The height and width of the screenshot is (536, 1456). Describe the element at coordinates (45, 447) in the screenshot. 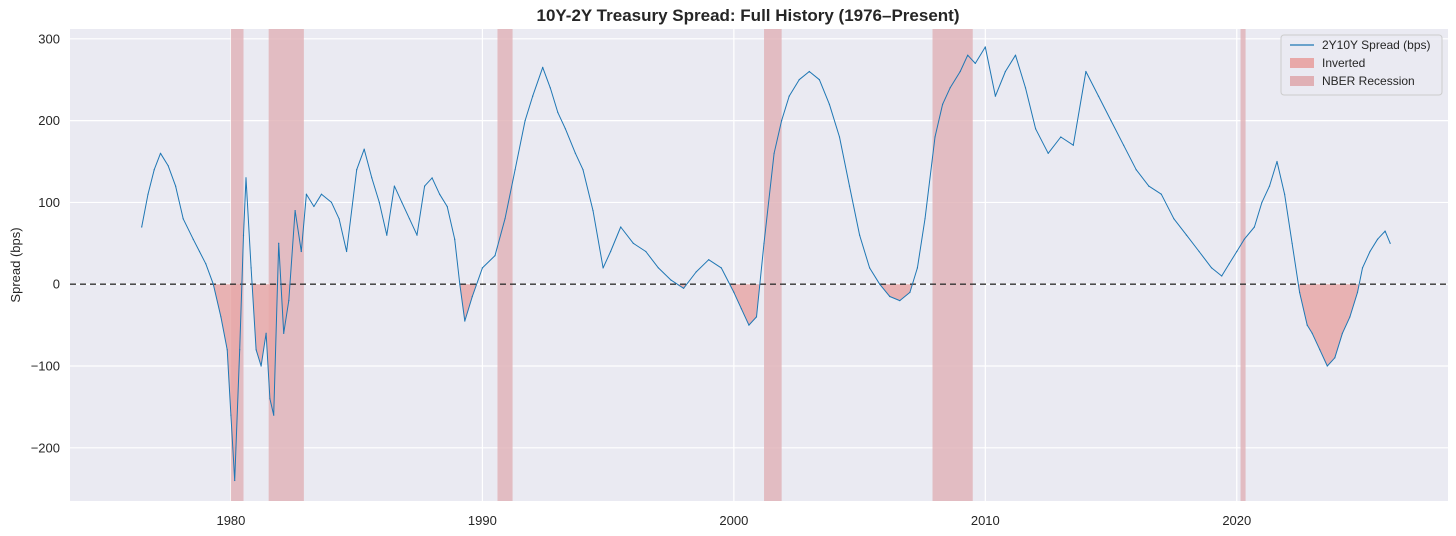

I see `y-tick-label: −200` at that location.